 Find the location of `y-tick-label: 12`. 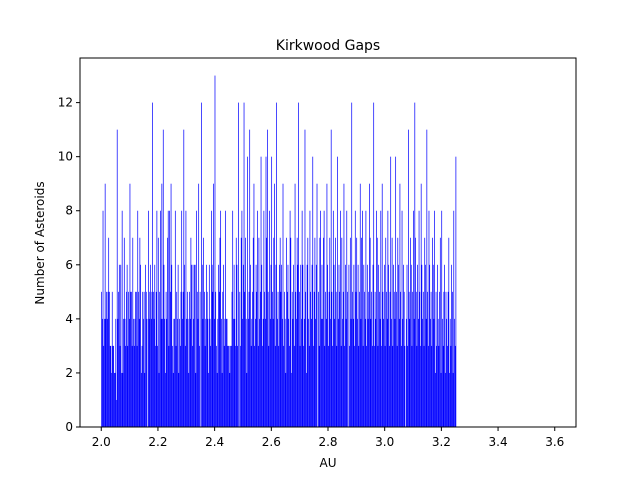

y-tick-label: 12 is located at coordinates (65, 103).